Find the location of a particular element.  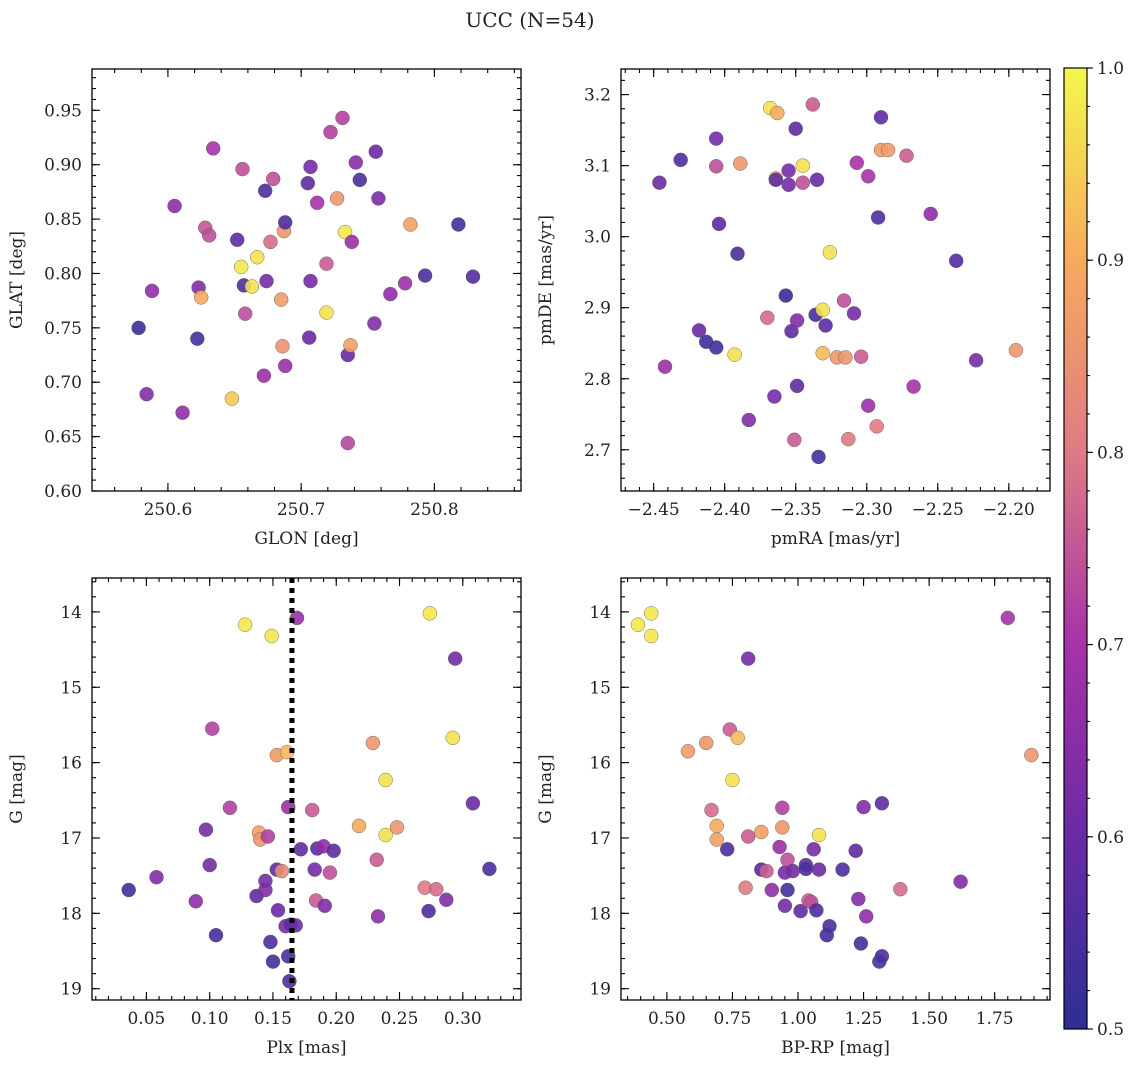

colorbar-tick-label: 0.8 is located at coordinates (1110, 453).